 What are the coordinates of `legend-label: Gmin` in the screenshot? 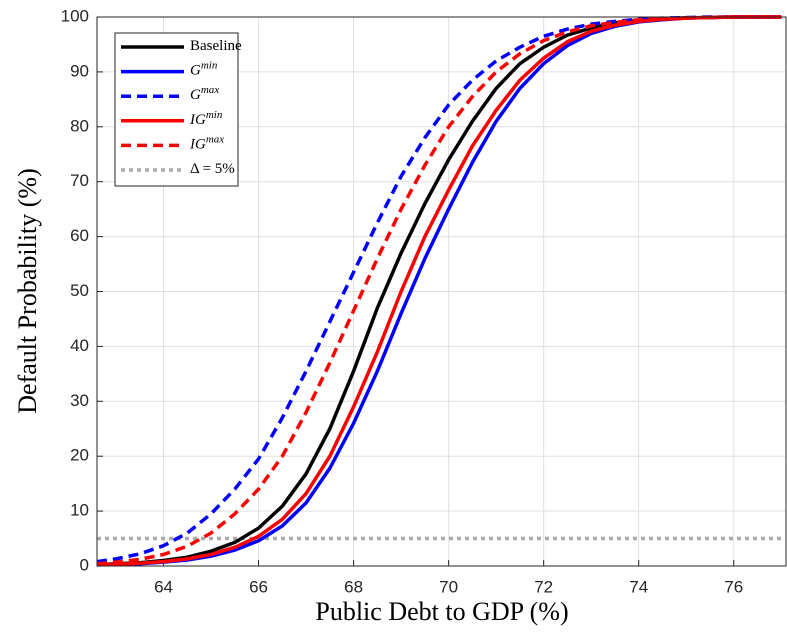 It's located at (204, 69).